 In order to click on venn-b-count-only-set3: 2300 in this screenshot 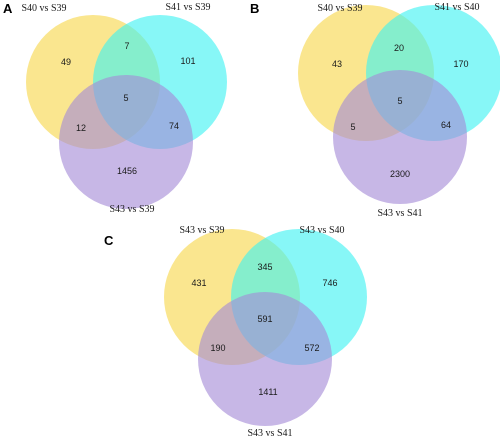, I will do `click(400, 174)`.